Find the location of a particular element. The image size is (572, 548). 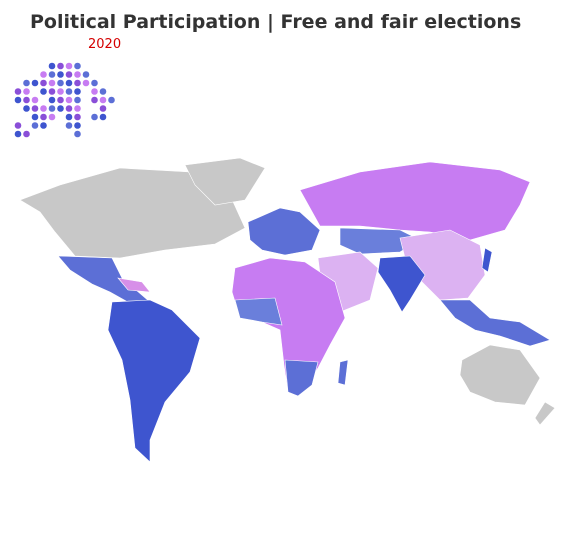

greenland is located at coordinates (225, 181).